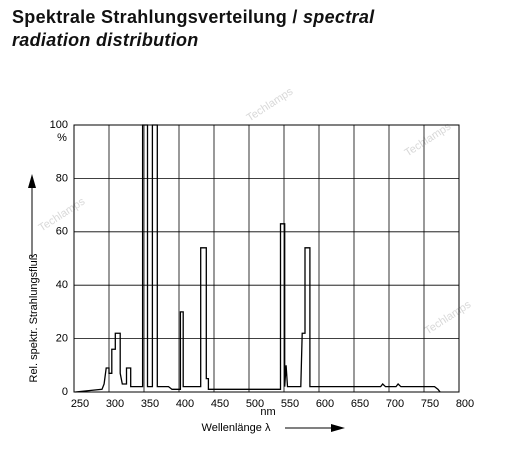 The height and width of the screenshot is (450, 512). Describe the element at coordinates (62, 178) in the screenshot. I see `y-tick-label: 80` at that location.